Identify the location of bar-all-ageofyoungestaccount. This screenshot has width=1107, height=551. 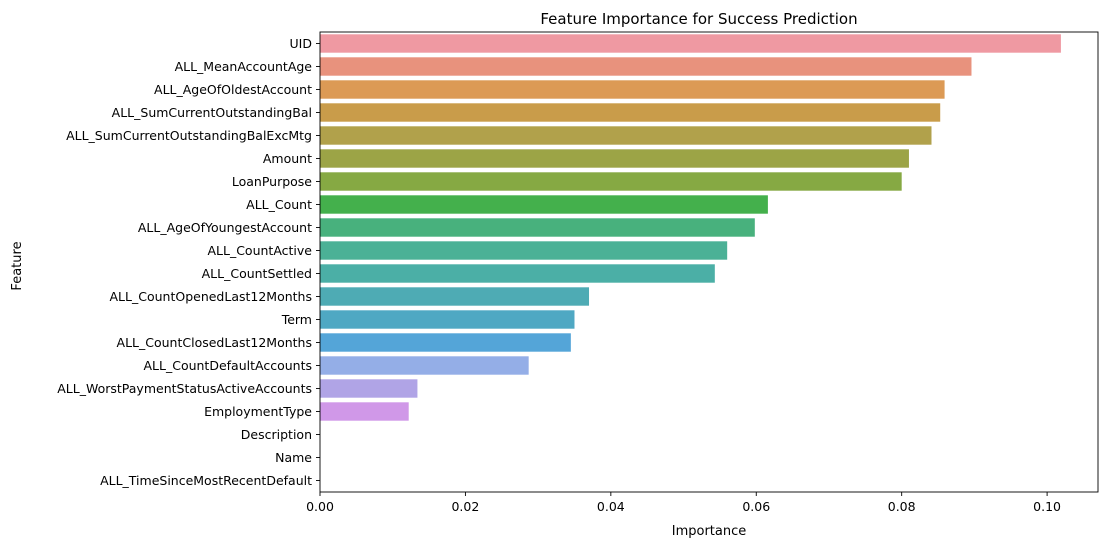
(537, 227).